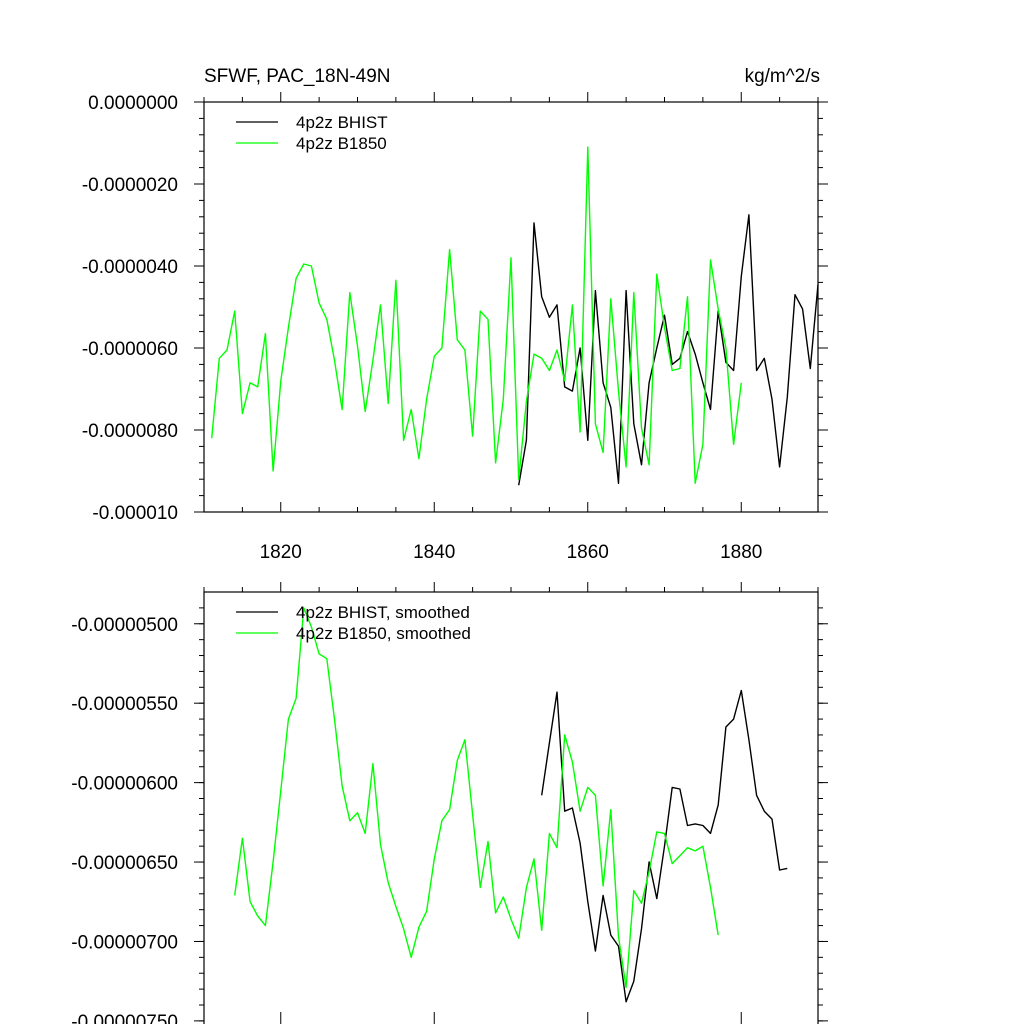 This screenshot has width=1024, height=1024. Describe the element at coordinates (124, 704) in the screenshot. I see `y-tick-label: -0.00000550` at that location.